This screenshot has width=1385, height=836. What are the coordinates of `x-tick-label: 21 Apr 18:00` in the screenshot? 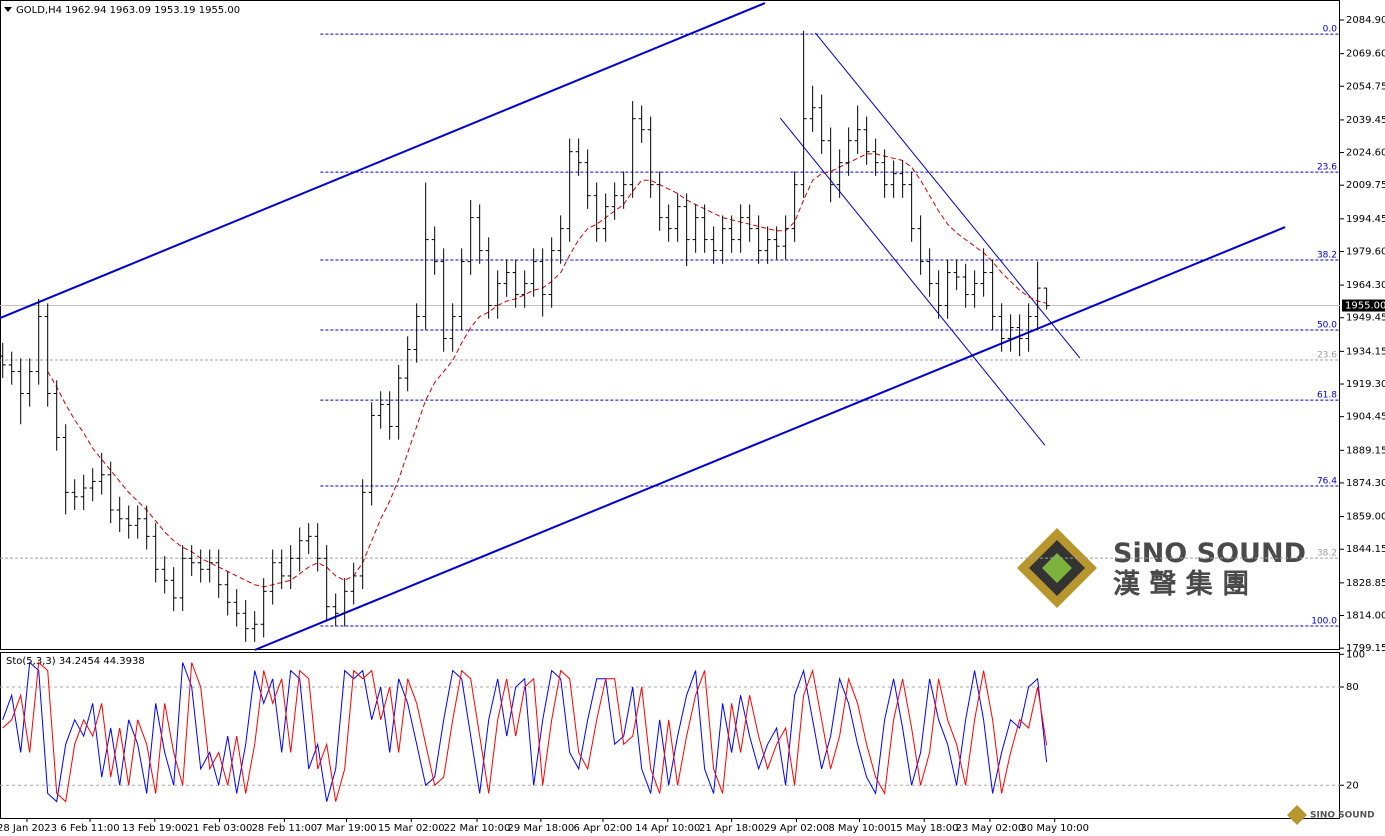 It's located at (731, 828).